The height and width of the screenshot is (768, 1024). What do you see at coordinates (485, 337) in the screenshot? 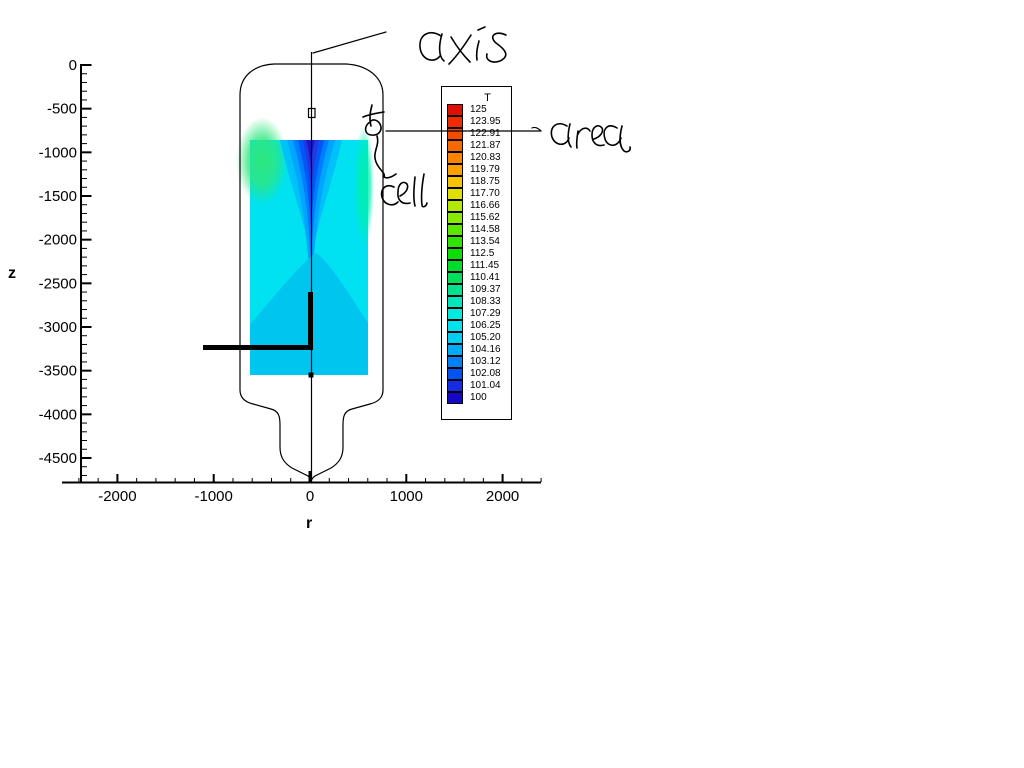
I see `legend-value-label: 105.20` at bounding box center [485, 337].